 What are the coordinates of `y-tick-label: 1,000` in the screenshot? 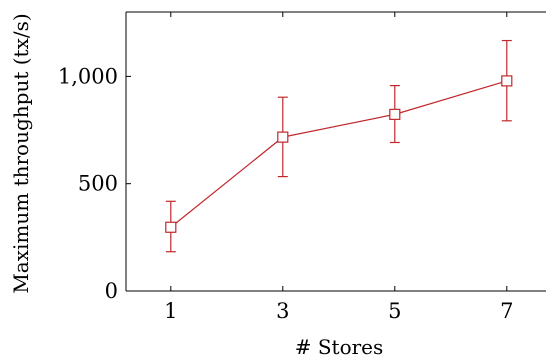 It's located at (88, 76).